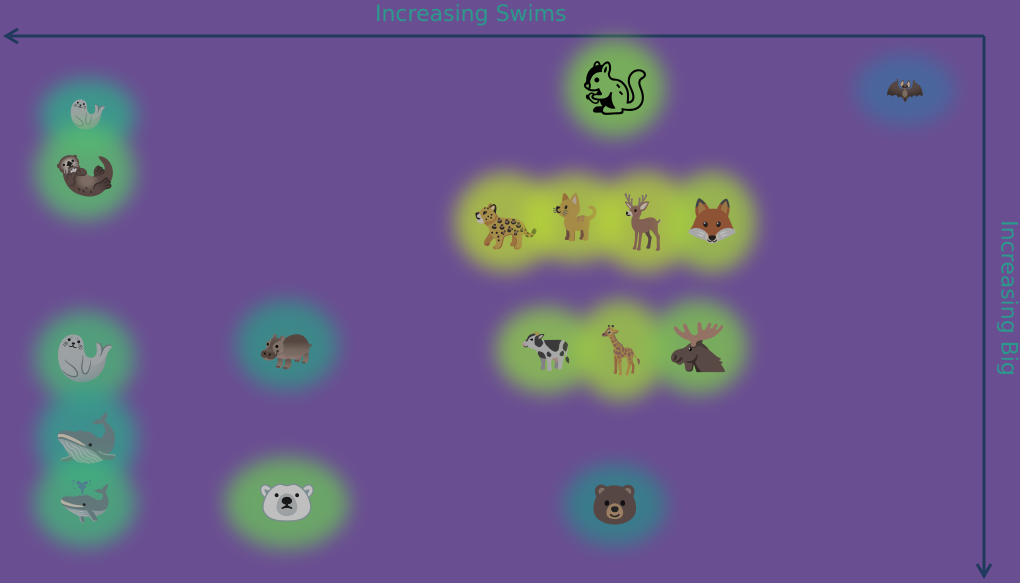 The height and width of the screenshot is (583, 1020). What do you see at coordinates (575, 217) in the screenshot?
I see `lynx-icon: 🐈` at bounding box center [575, 217].